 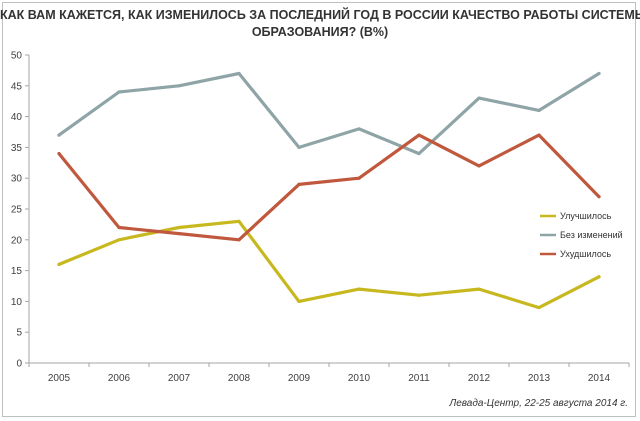 I want to click on y-tick-label: 20, so click(x=17, y=240).